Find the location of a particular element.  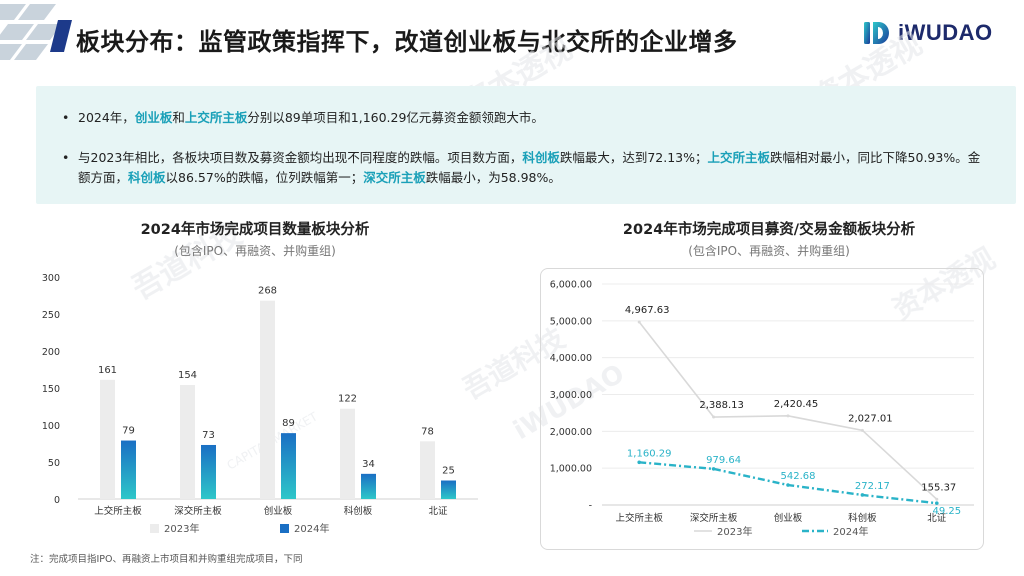

footnote: 注：完成项目指IPO、再融资上市项目和并购重组完成项目，下同 is located at coordinates (166, 559).